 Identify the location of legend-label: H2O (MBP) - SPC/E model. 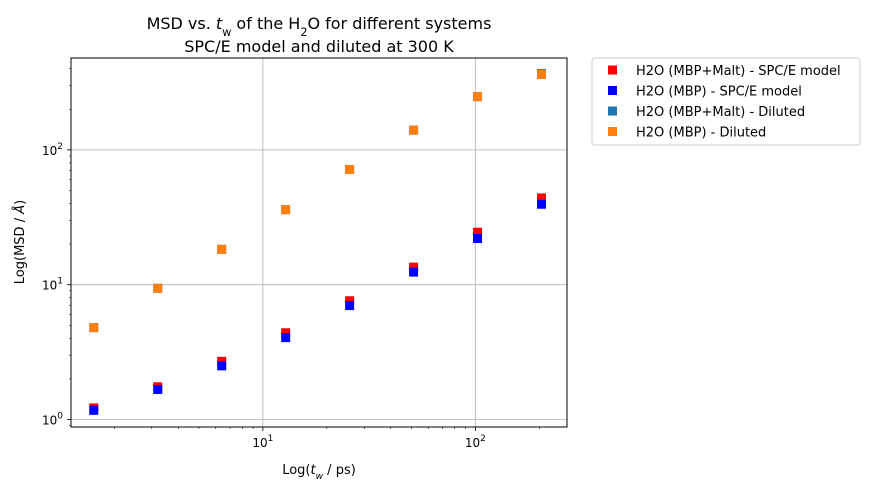
(719, 92).